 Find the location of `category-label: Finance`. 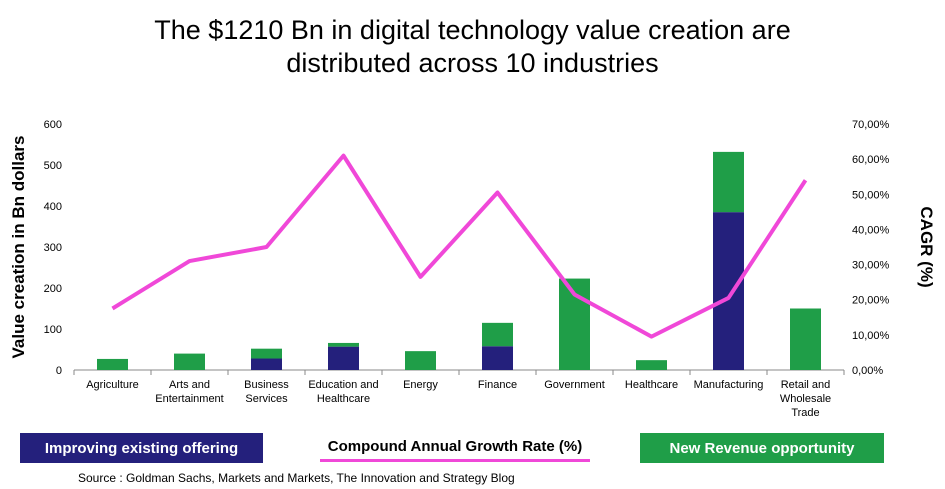

category-label: Finance is located at coordinates (497, 385).